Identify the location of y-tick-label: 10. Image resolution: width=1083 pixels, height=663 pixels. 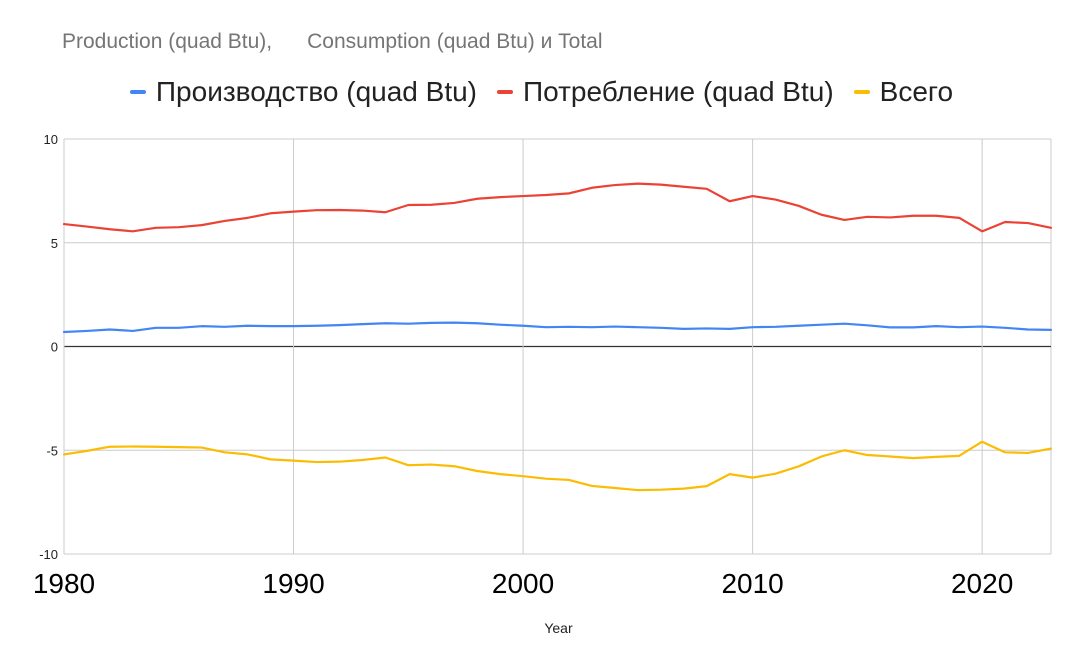
(51, 139).